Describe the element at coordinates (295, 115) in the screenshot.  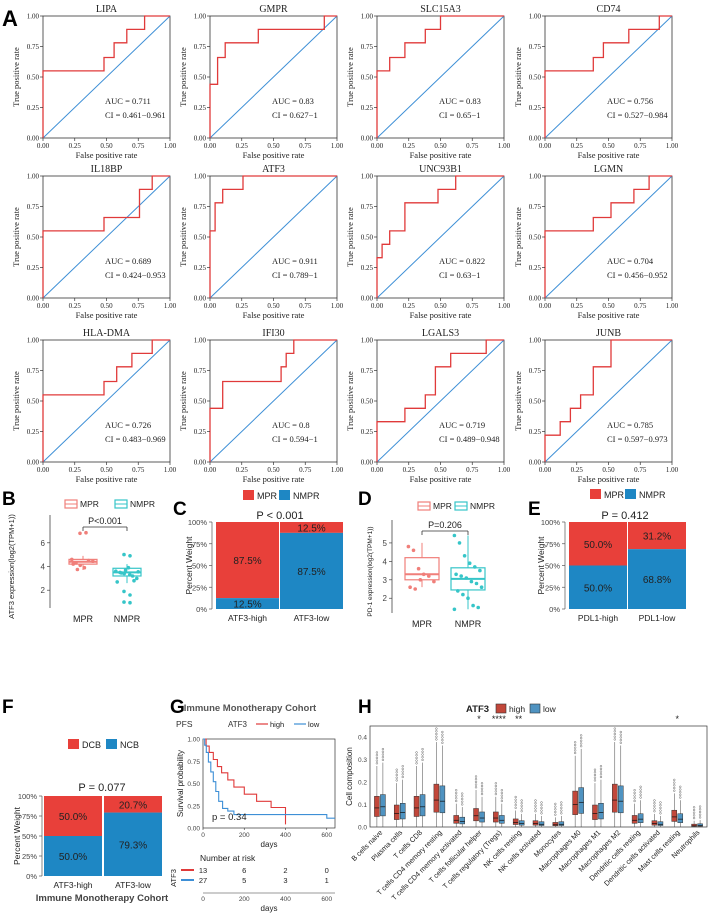
I see `roc-ci: CI = 0.627−1` at that location.